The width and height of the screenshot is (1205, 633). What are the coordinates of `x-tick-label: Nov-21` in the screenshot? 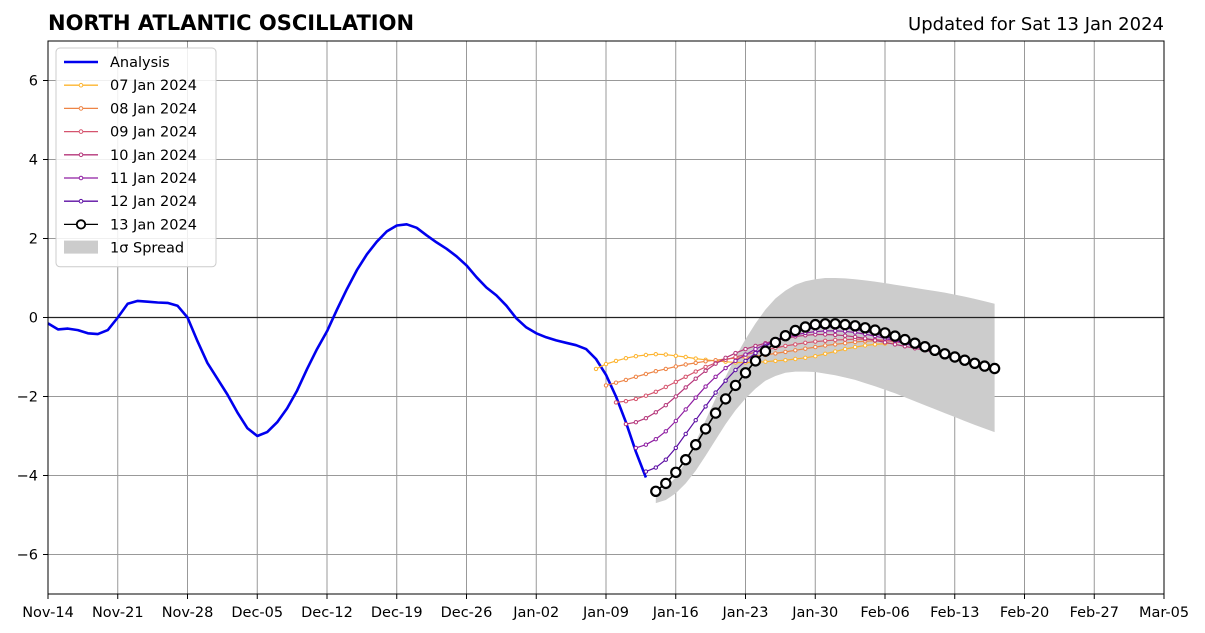 It's located at (118, 613).